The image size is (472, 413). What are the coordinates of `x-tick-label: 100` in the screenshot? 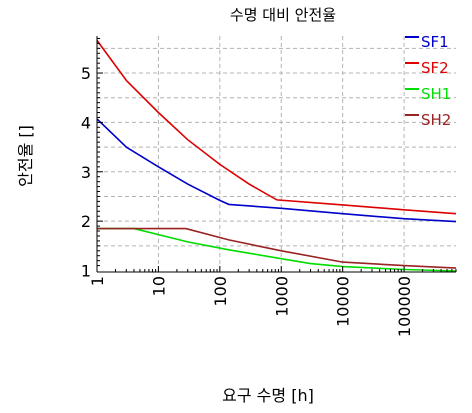 It's located at (220, 291).